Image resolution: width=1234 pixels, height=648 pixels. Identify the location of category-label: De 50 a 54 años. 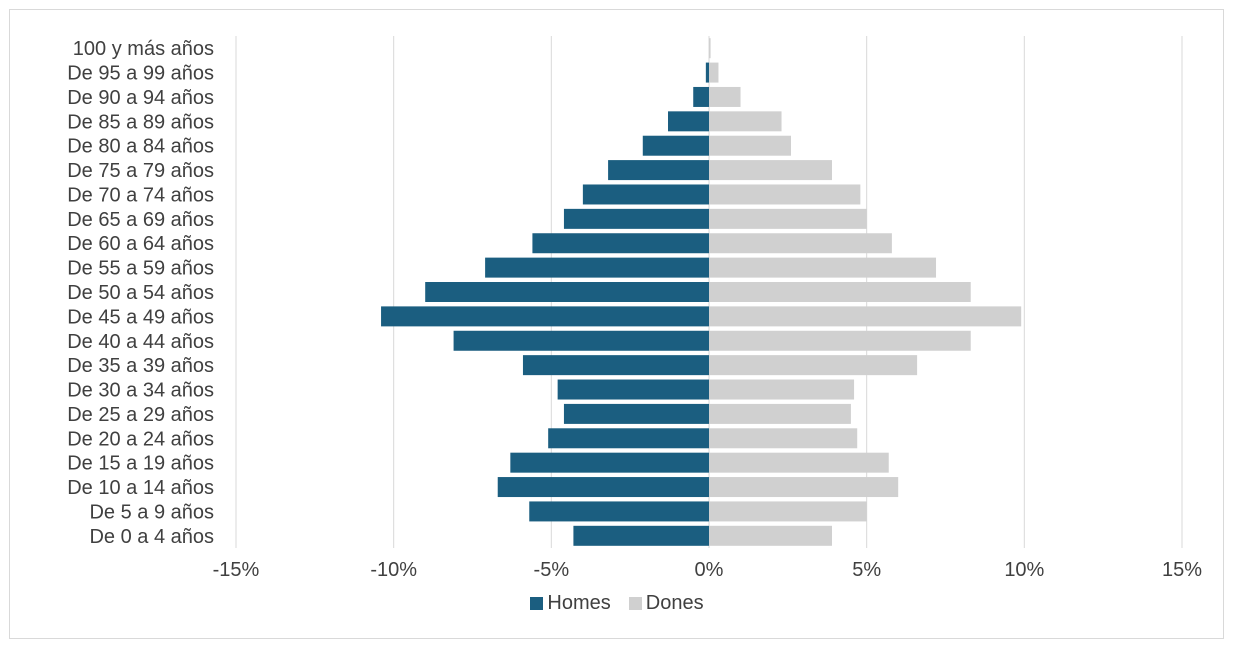
(140, 293).